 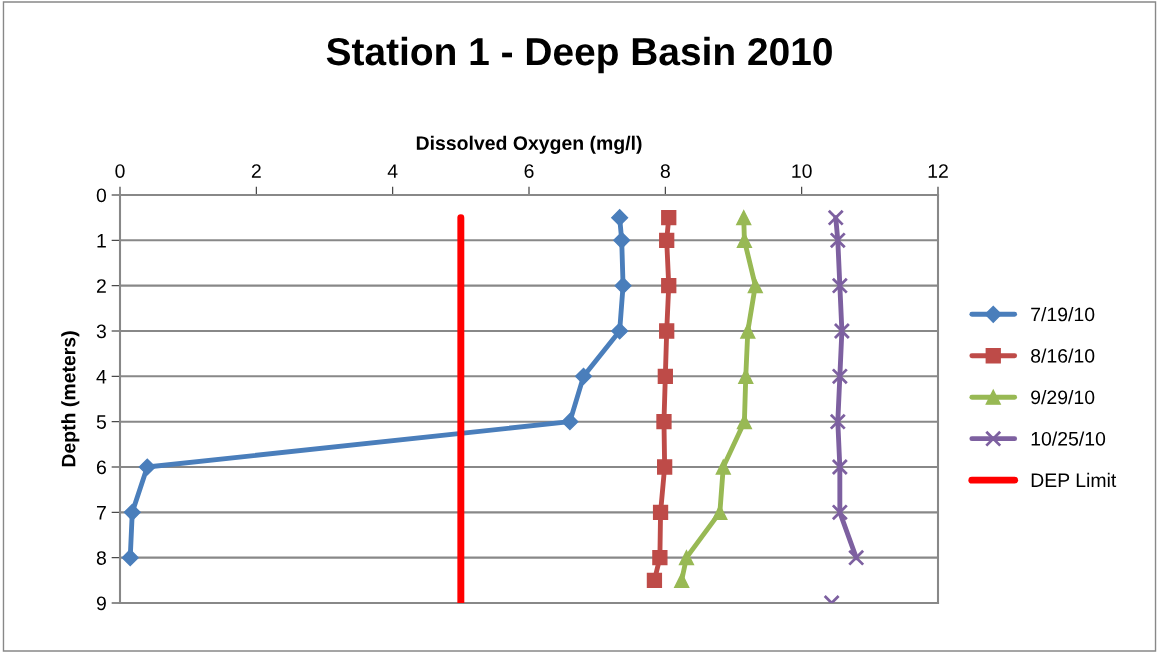 What do you see at coordinates (529, 144) in the screenshot?
I see `x-axis-title: Dissolved Oxygen (mg/l)` at bounding box center [529, 144].